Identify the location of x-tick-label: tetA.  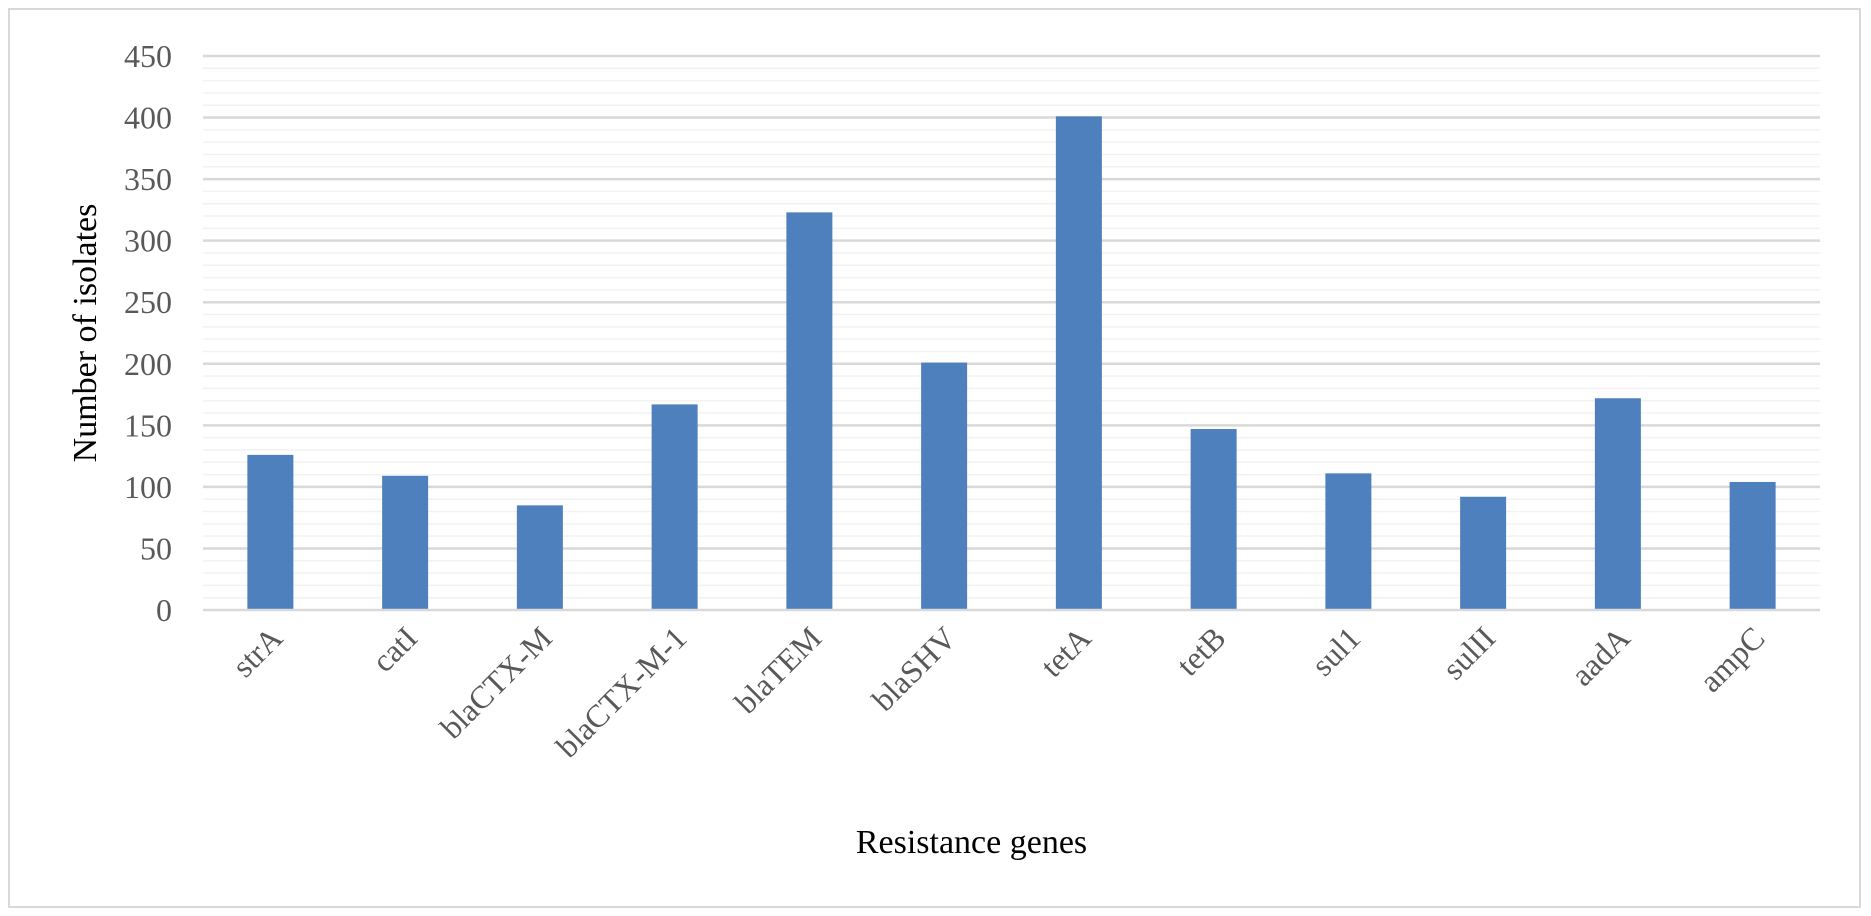
(1065, 651).